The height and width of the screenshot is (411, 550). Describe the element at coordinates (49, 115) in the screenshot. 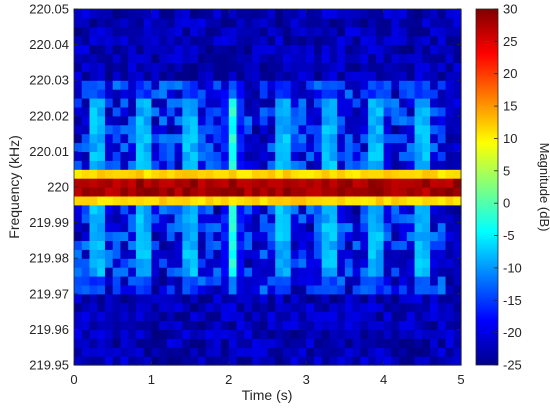

I see `y-tick-label: 220.02` at that location.